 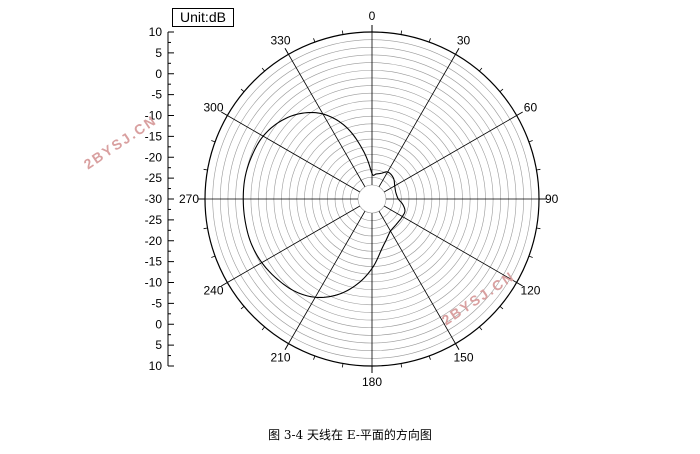 What do you see at coordinates (463, 357) in the screenshot?
I see `angle-label-150: 150` at bounding box center [463, 357].